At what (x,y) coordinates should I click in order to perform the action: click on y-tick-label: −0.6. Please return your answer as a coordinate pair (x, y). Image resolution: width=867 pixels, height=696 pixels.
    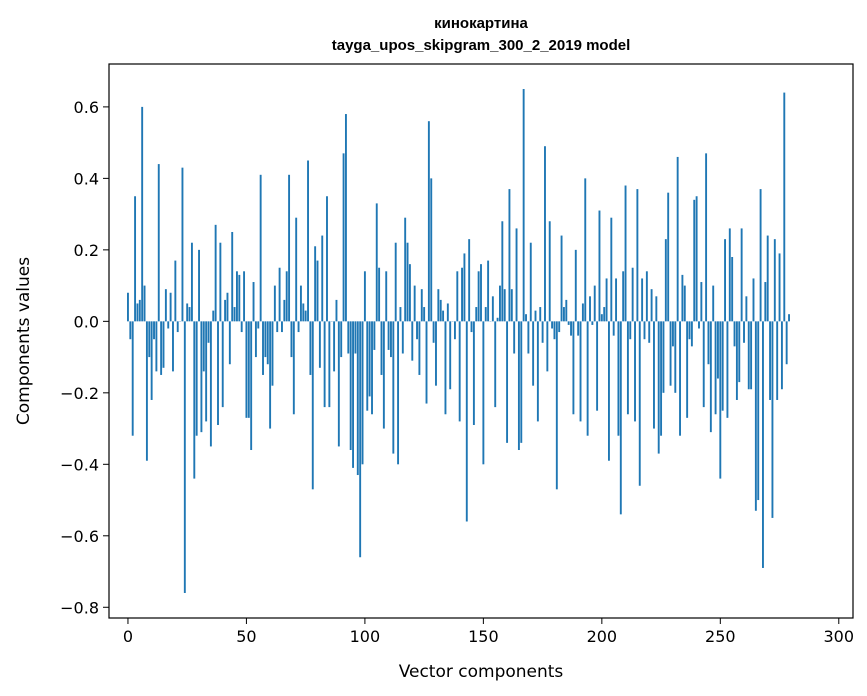
    Looking at the image, I should click on (79, 536).